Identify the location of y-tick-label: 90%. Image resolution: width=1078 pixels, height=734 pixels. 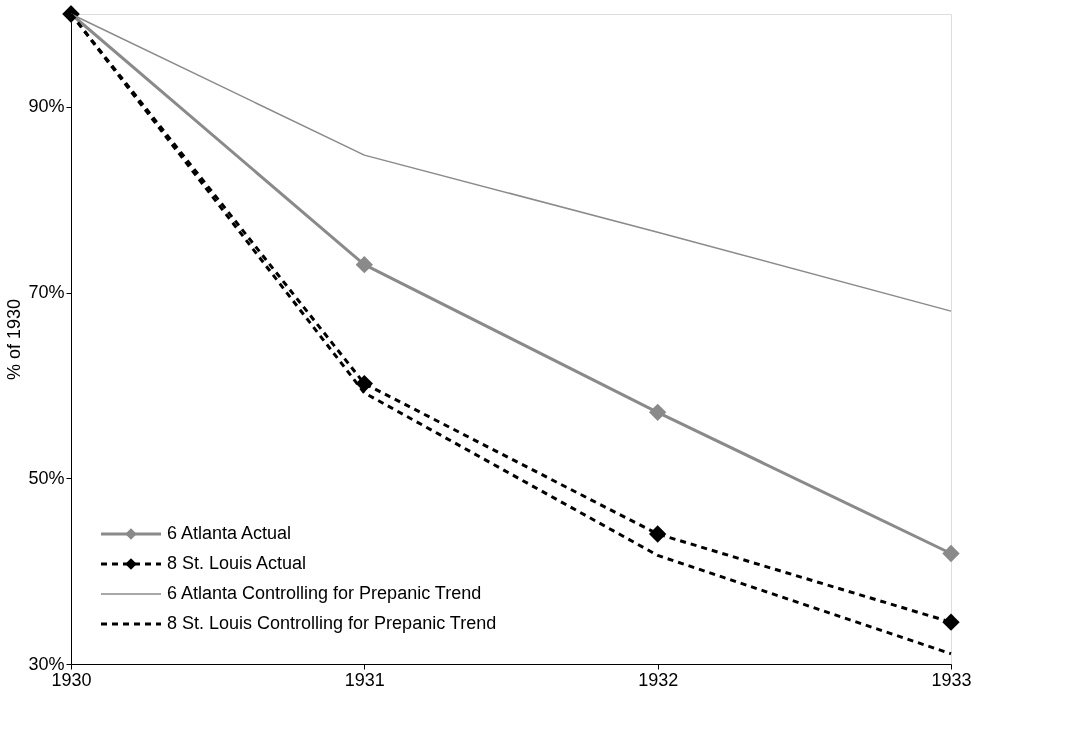
(46, 106).